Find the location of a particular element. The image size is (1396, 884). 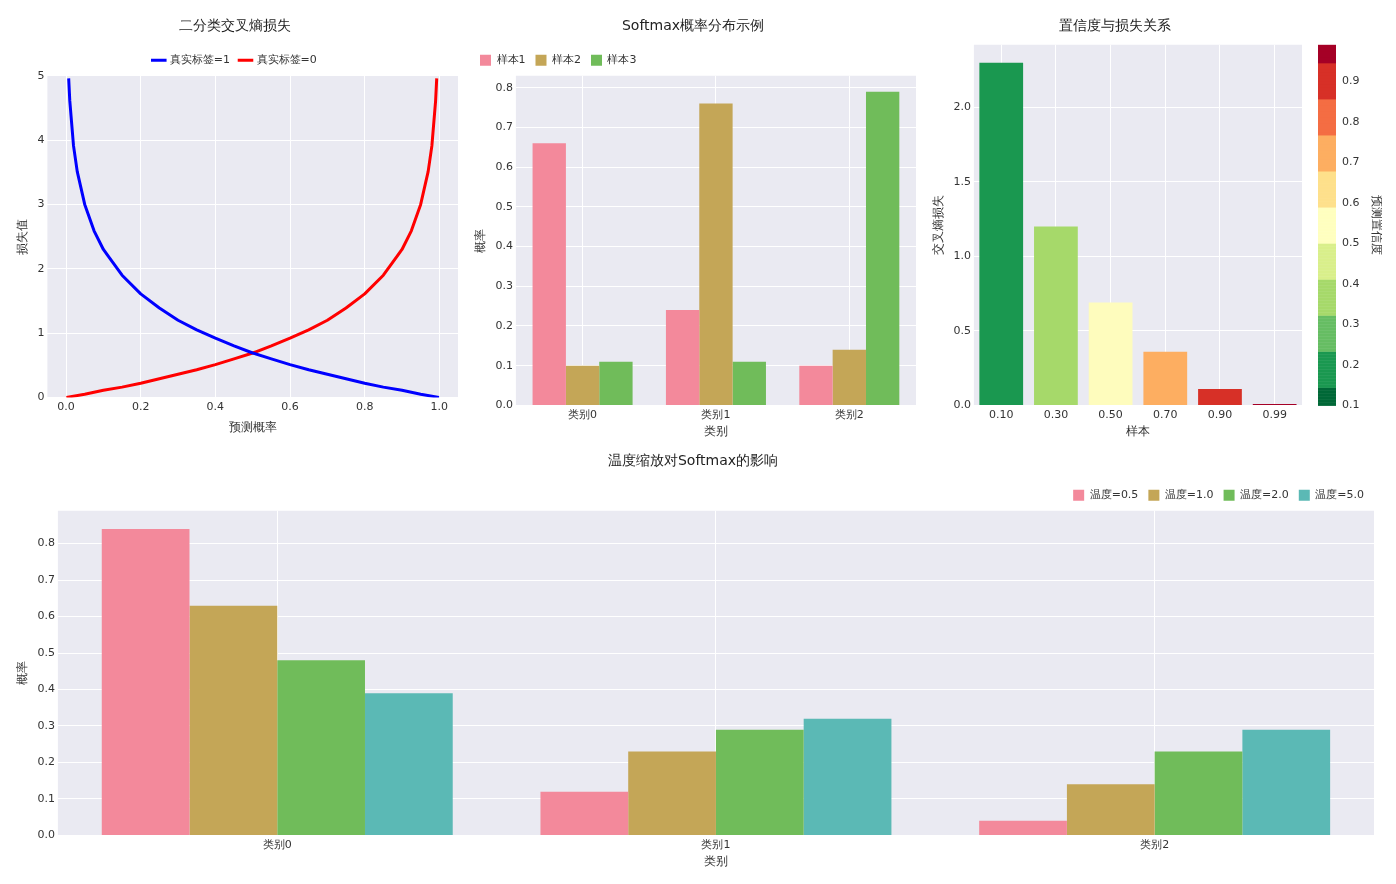

chart-title: Softmax概率分布示例 is located at coordinates (693, 25).